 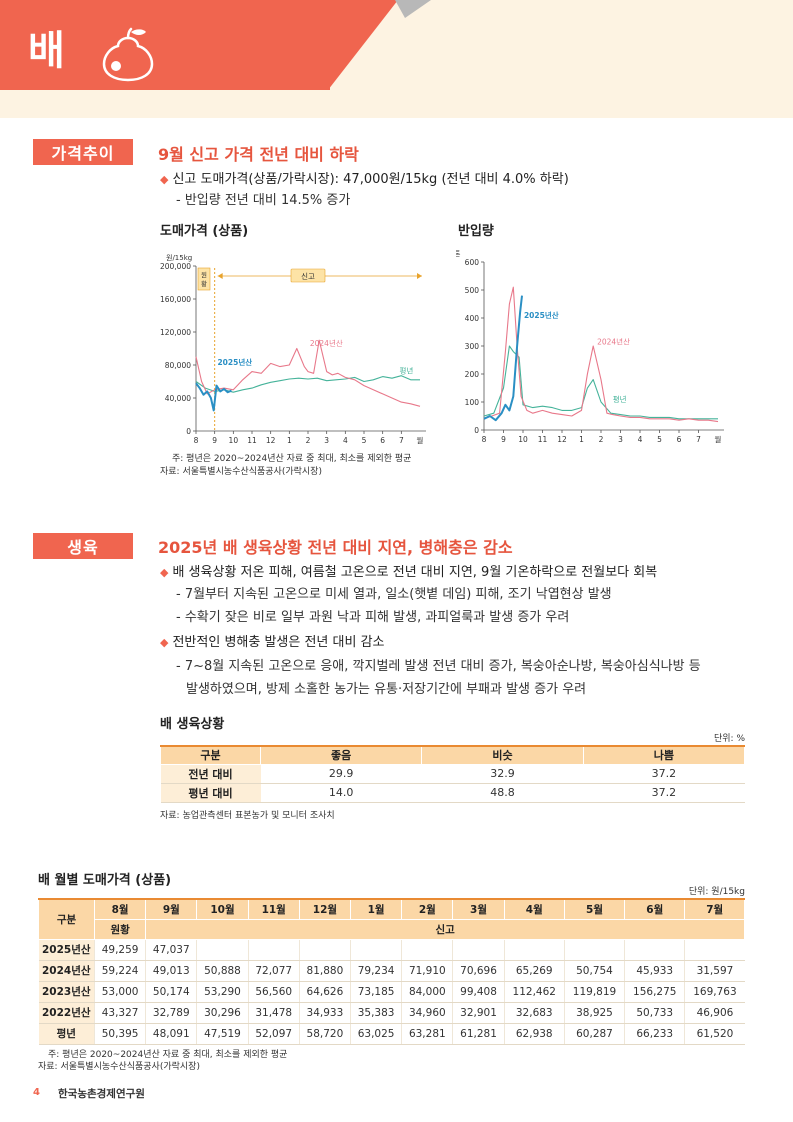 What do you see at coordinates (196, 440) in the screenshot?
I see `x-tick-label: 8` at bounding box center [196, 440].